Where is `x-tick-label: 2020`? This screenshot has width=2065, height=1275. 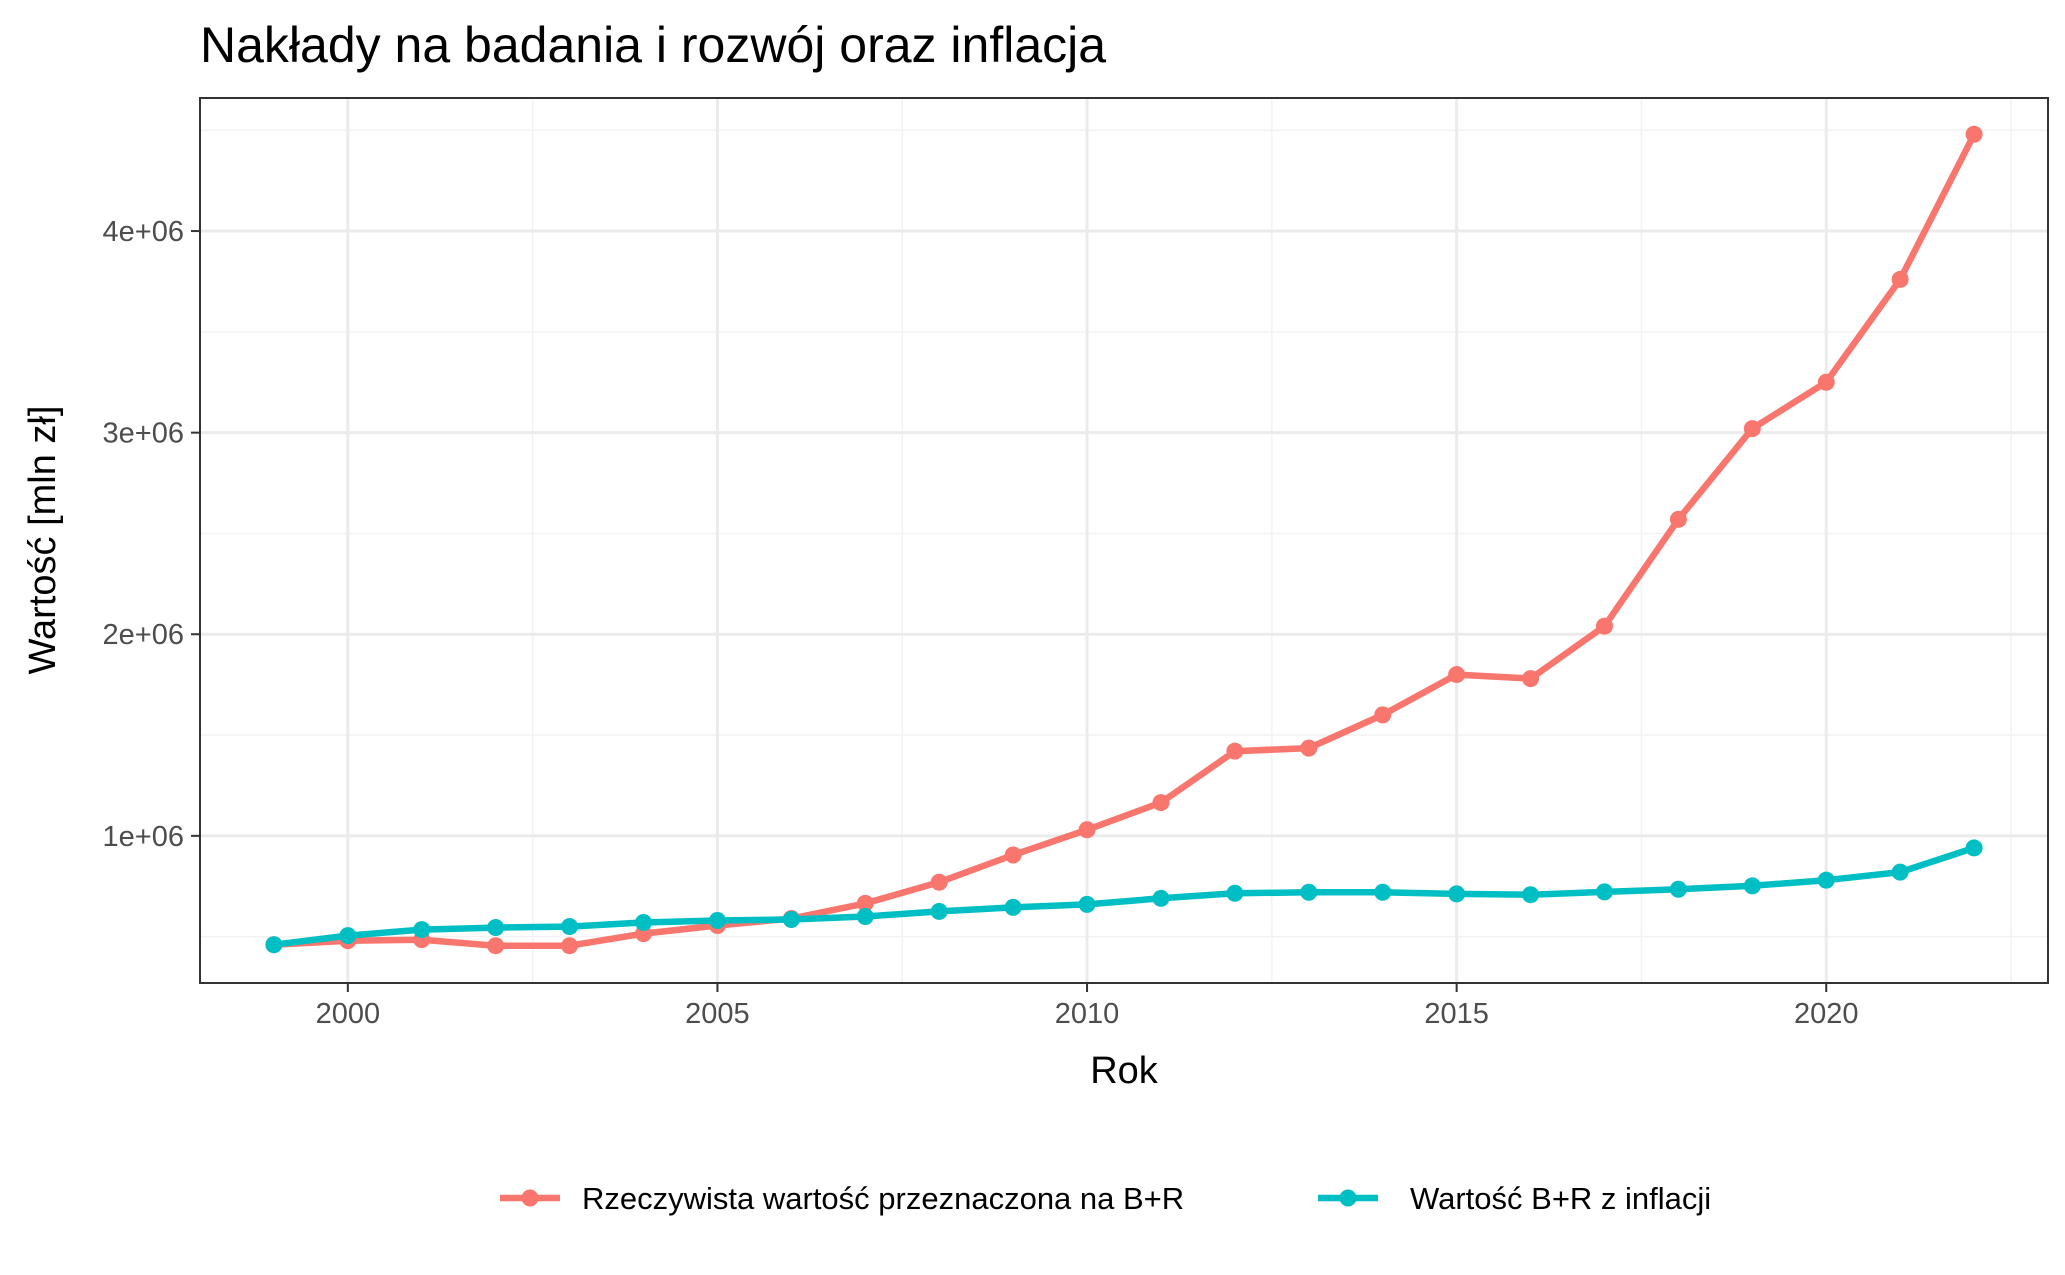 x-tick-label: 2020 is located at coordinates (1826, 1014).